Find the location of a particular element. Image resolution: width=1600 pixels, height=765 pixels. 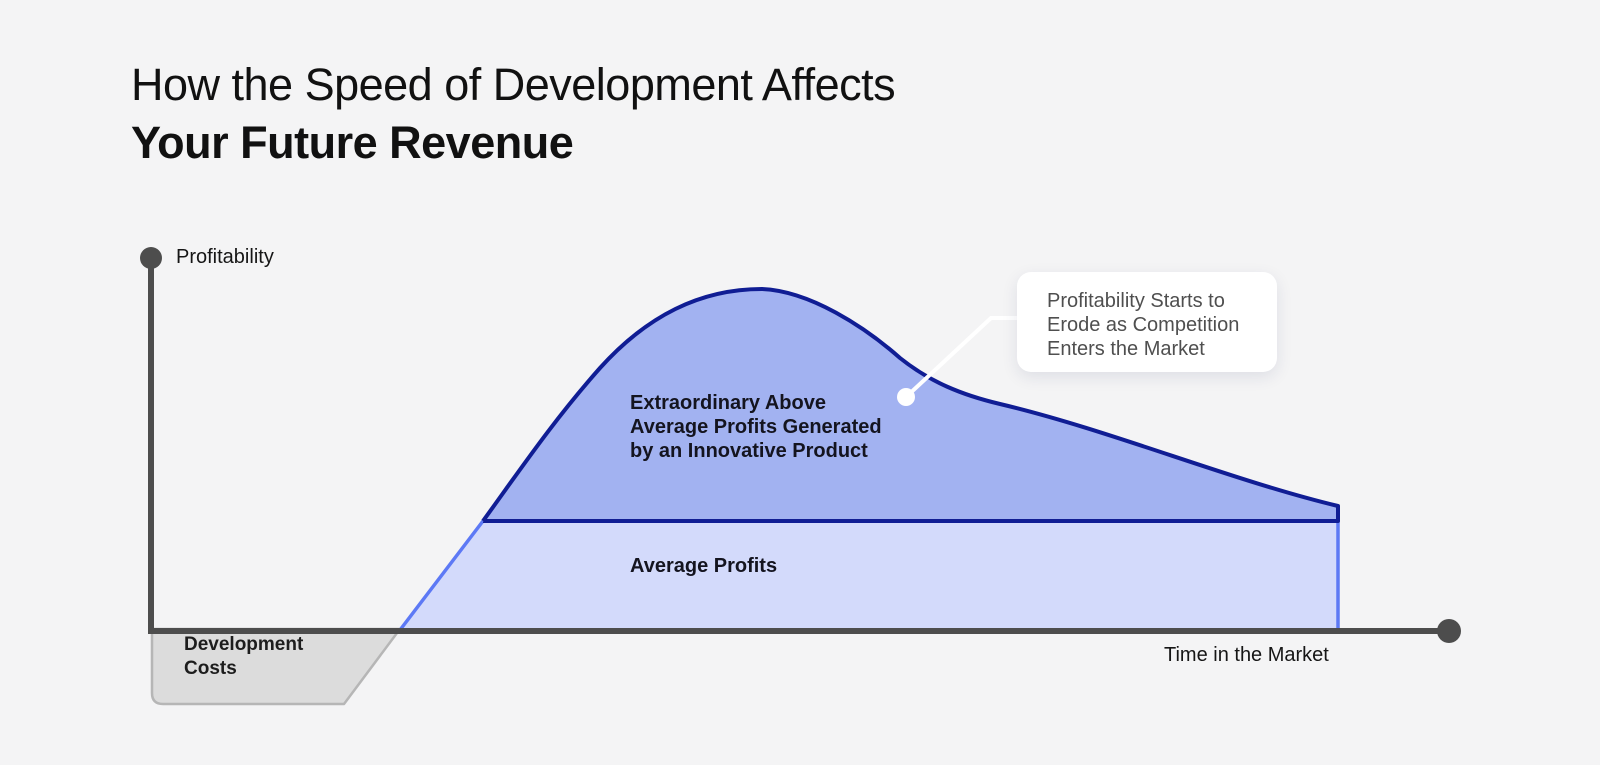

y-axis-label: Profitability is located at coordinates (225, 257).